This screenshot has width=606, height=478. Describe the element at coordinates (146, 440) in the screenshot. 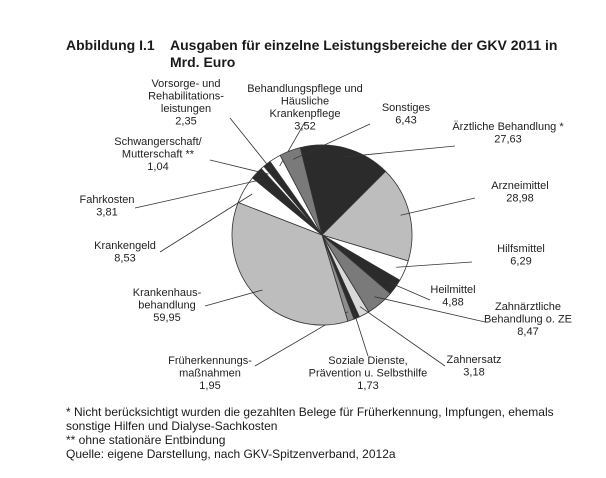

I see `footnote-2: ** ohne stationäre Entbindung` at that location.